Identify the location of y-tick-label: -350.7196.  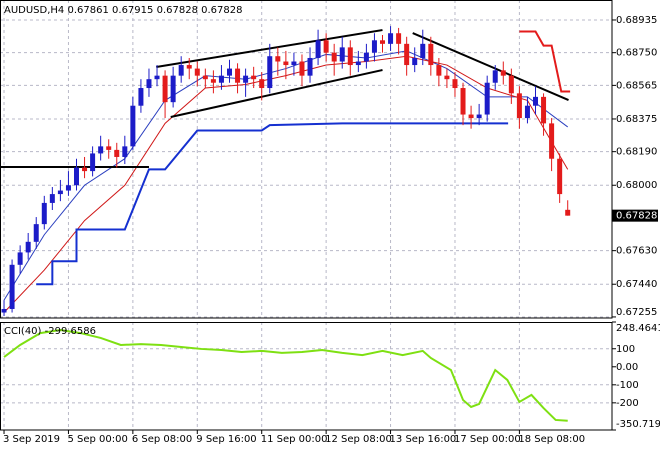
(638, 424).